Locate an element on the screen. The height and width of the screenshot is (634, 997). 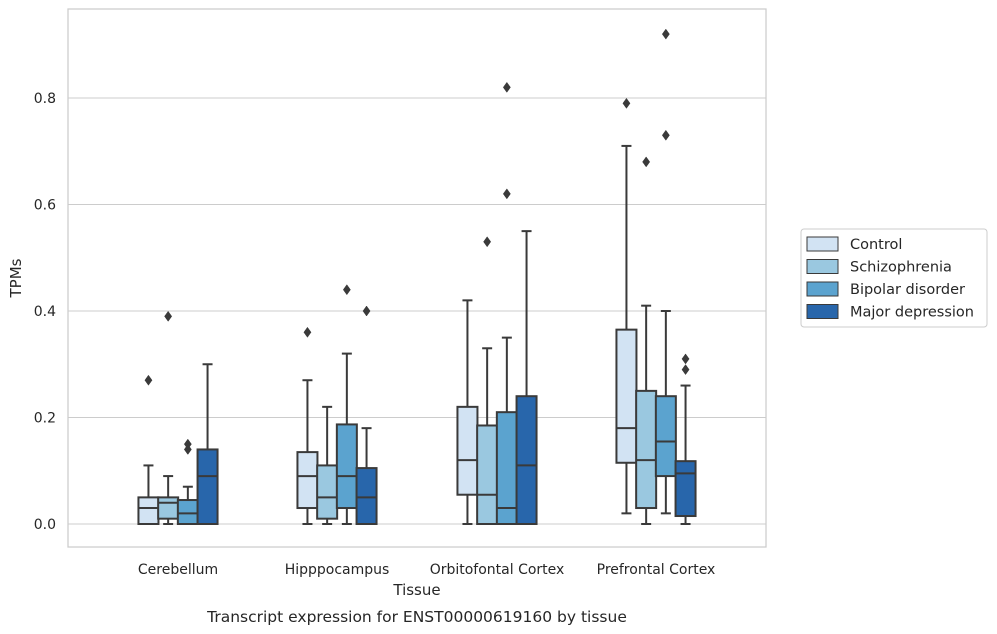
legend-label: Schizophrenia is located at coordinates (901, 268).